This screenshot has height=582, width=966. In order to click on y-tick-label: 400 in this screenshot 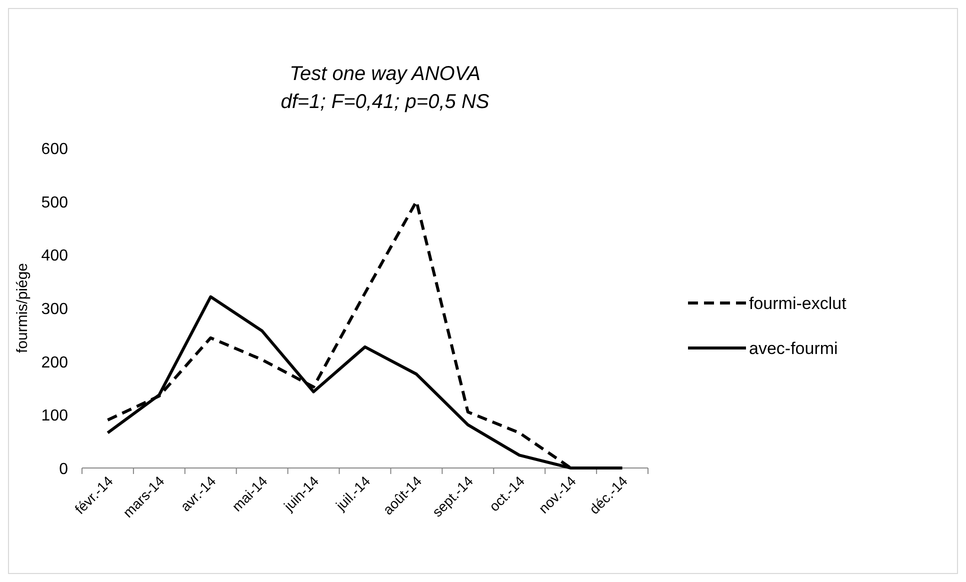, I will do `click(54, 256)`.